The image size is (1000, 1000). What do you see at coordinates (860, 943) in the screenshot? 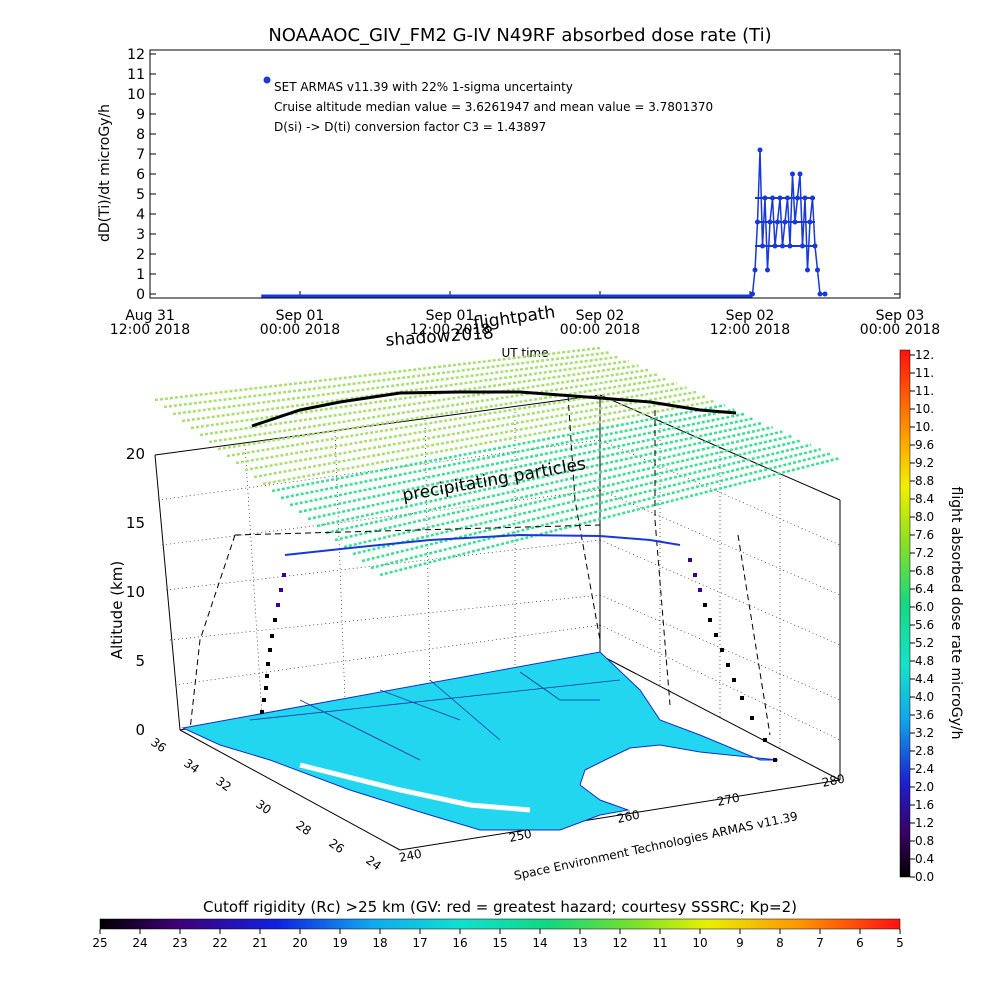
I see `bottom-tick-label: 6` at bounding box center [860, 943].